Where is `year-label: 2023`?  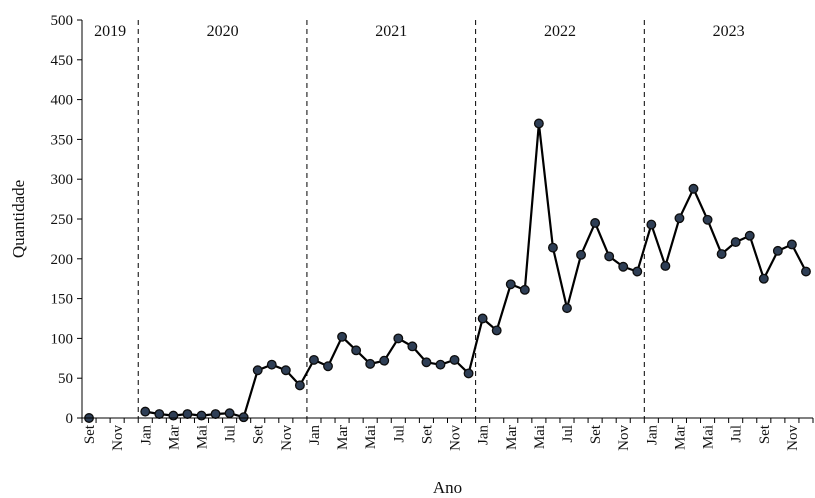
year-label: 2023 is located at coordinates (729, 31).